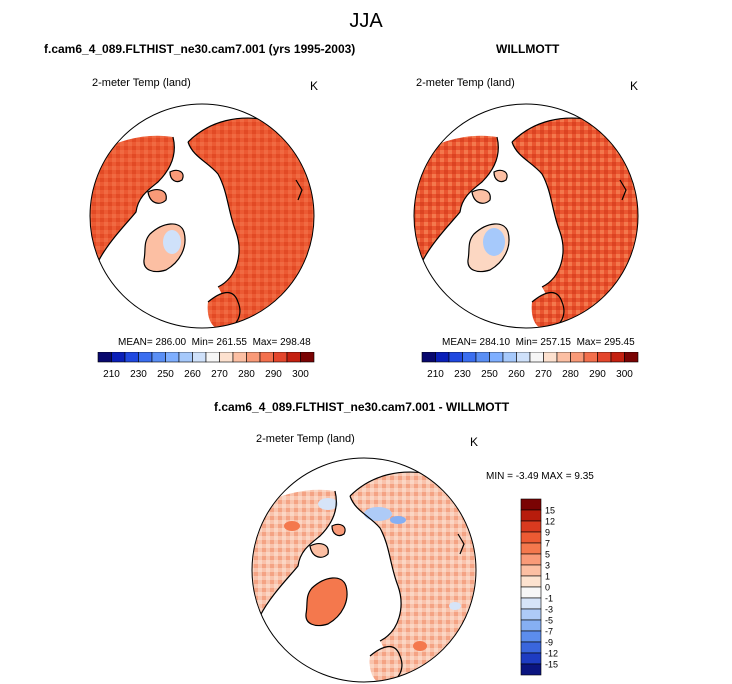  I want to click on panel1-mean-value: 286.00, so click(171, 342).